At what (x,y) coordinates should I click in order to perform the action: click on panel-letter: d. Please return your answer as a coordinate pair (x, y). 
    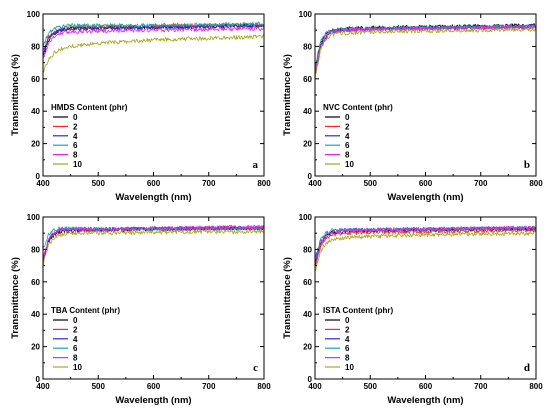
    Looking at the image, I should click on (527, 368).